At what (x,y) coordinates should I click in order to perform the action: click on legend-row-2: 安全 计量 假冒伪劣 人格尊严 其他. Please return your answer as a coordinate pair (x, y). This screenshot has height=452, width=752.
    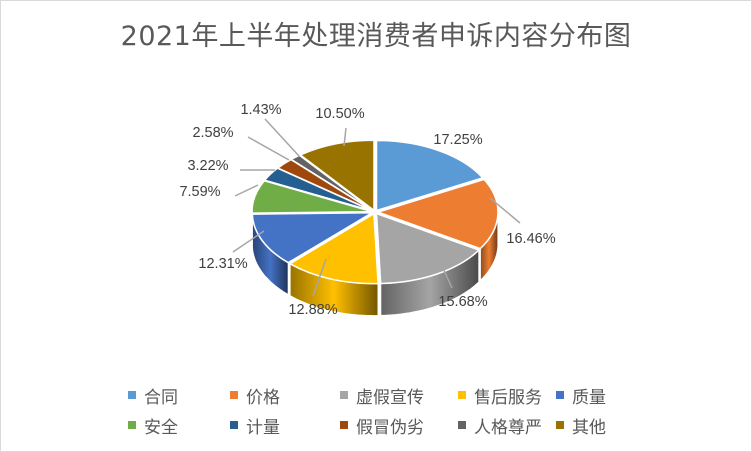
    Looking at the image, I should click on (388, 425).